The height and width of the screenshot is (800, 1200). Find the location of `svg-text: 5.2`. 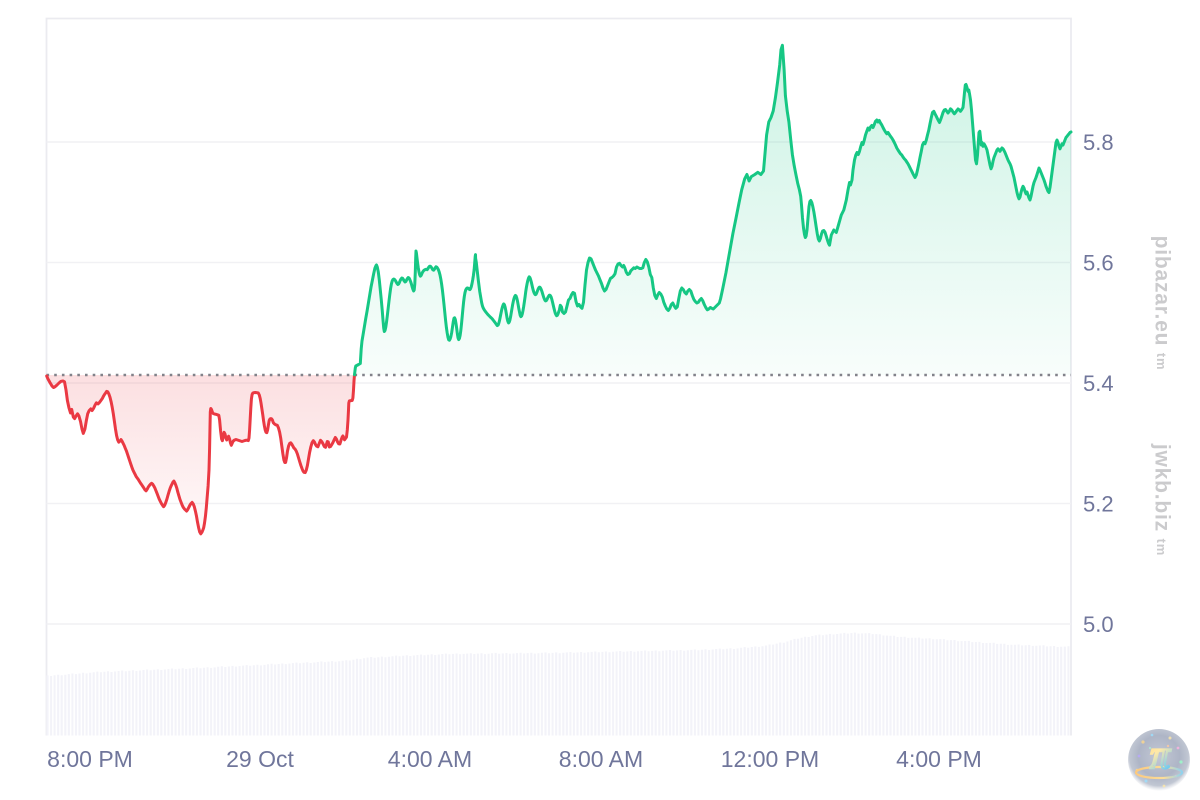

svg-text: 5.2 is located at coordinates (1098, 504).